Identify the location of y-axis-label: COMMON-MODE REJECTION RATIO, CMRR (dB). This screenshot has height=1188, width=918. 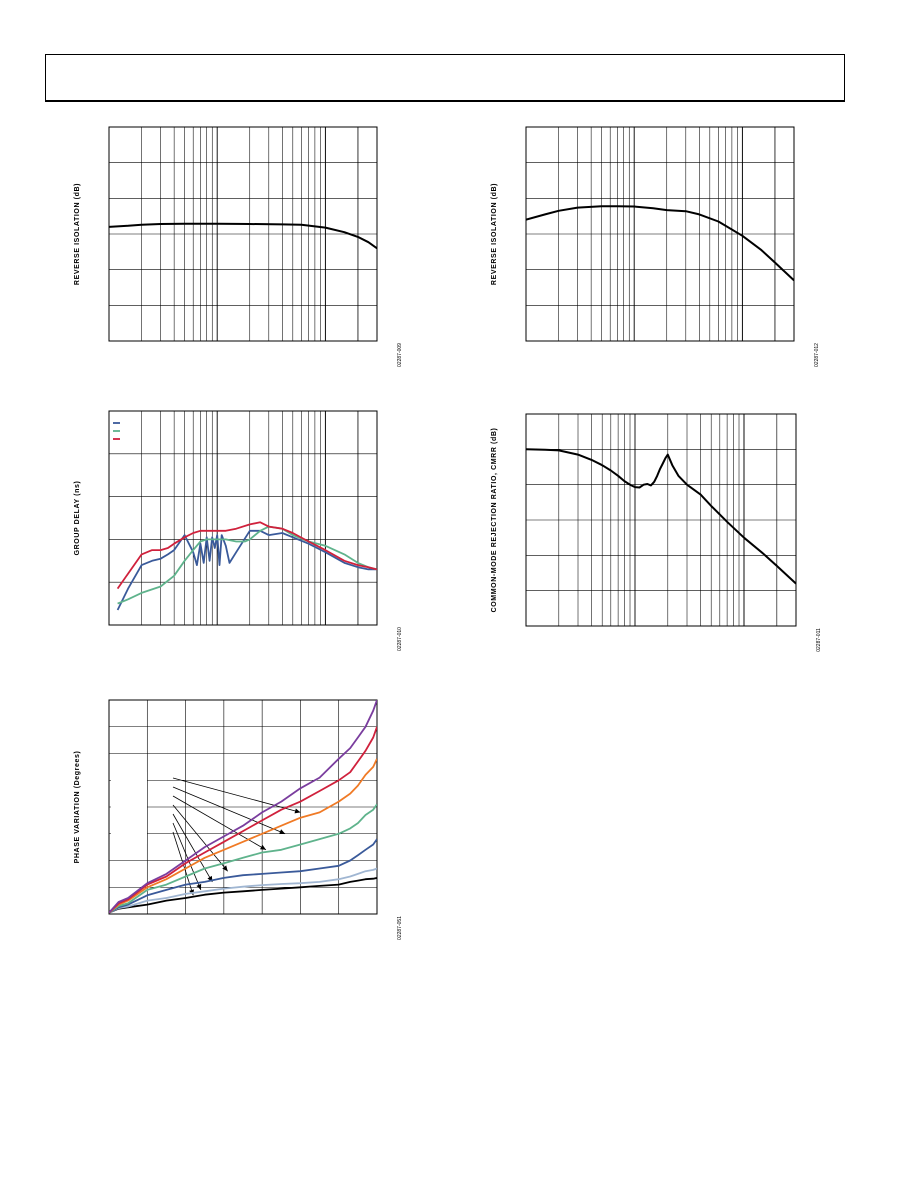
(494, 520).